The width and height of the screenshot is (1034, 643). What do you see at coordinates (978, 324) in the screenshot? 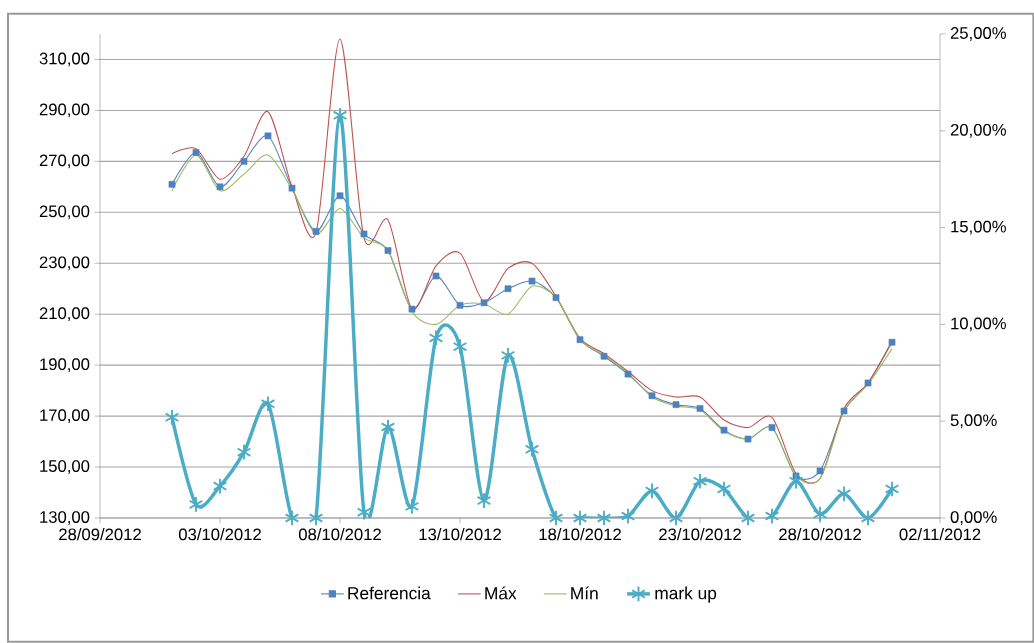
I see `y2-tick-label: 10,00%` at bounding box center [978, 324].